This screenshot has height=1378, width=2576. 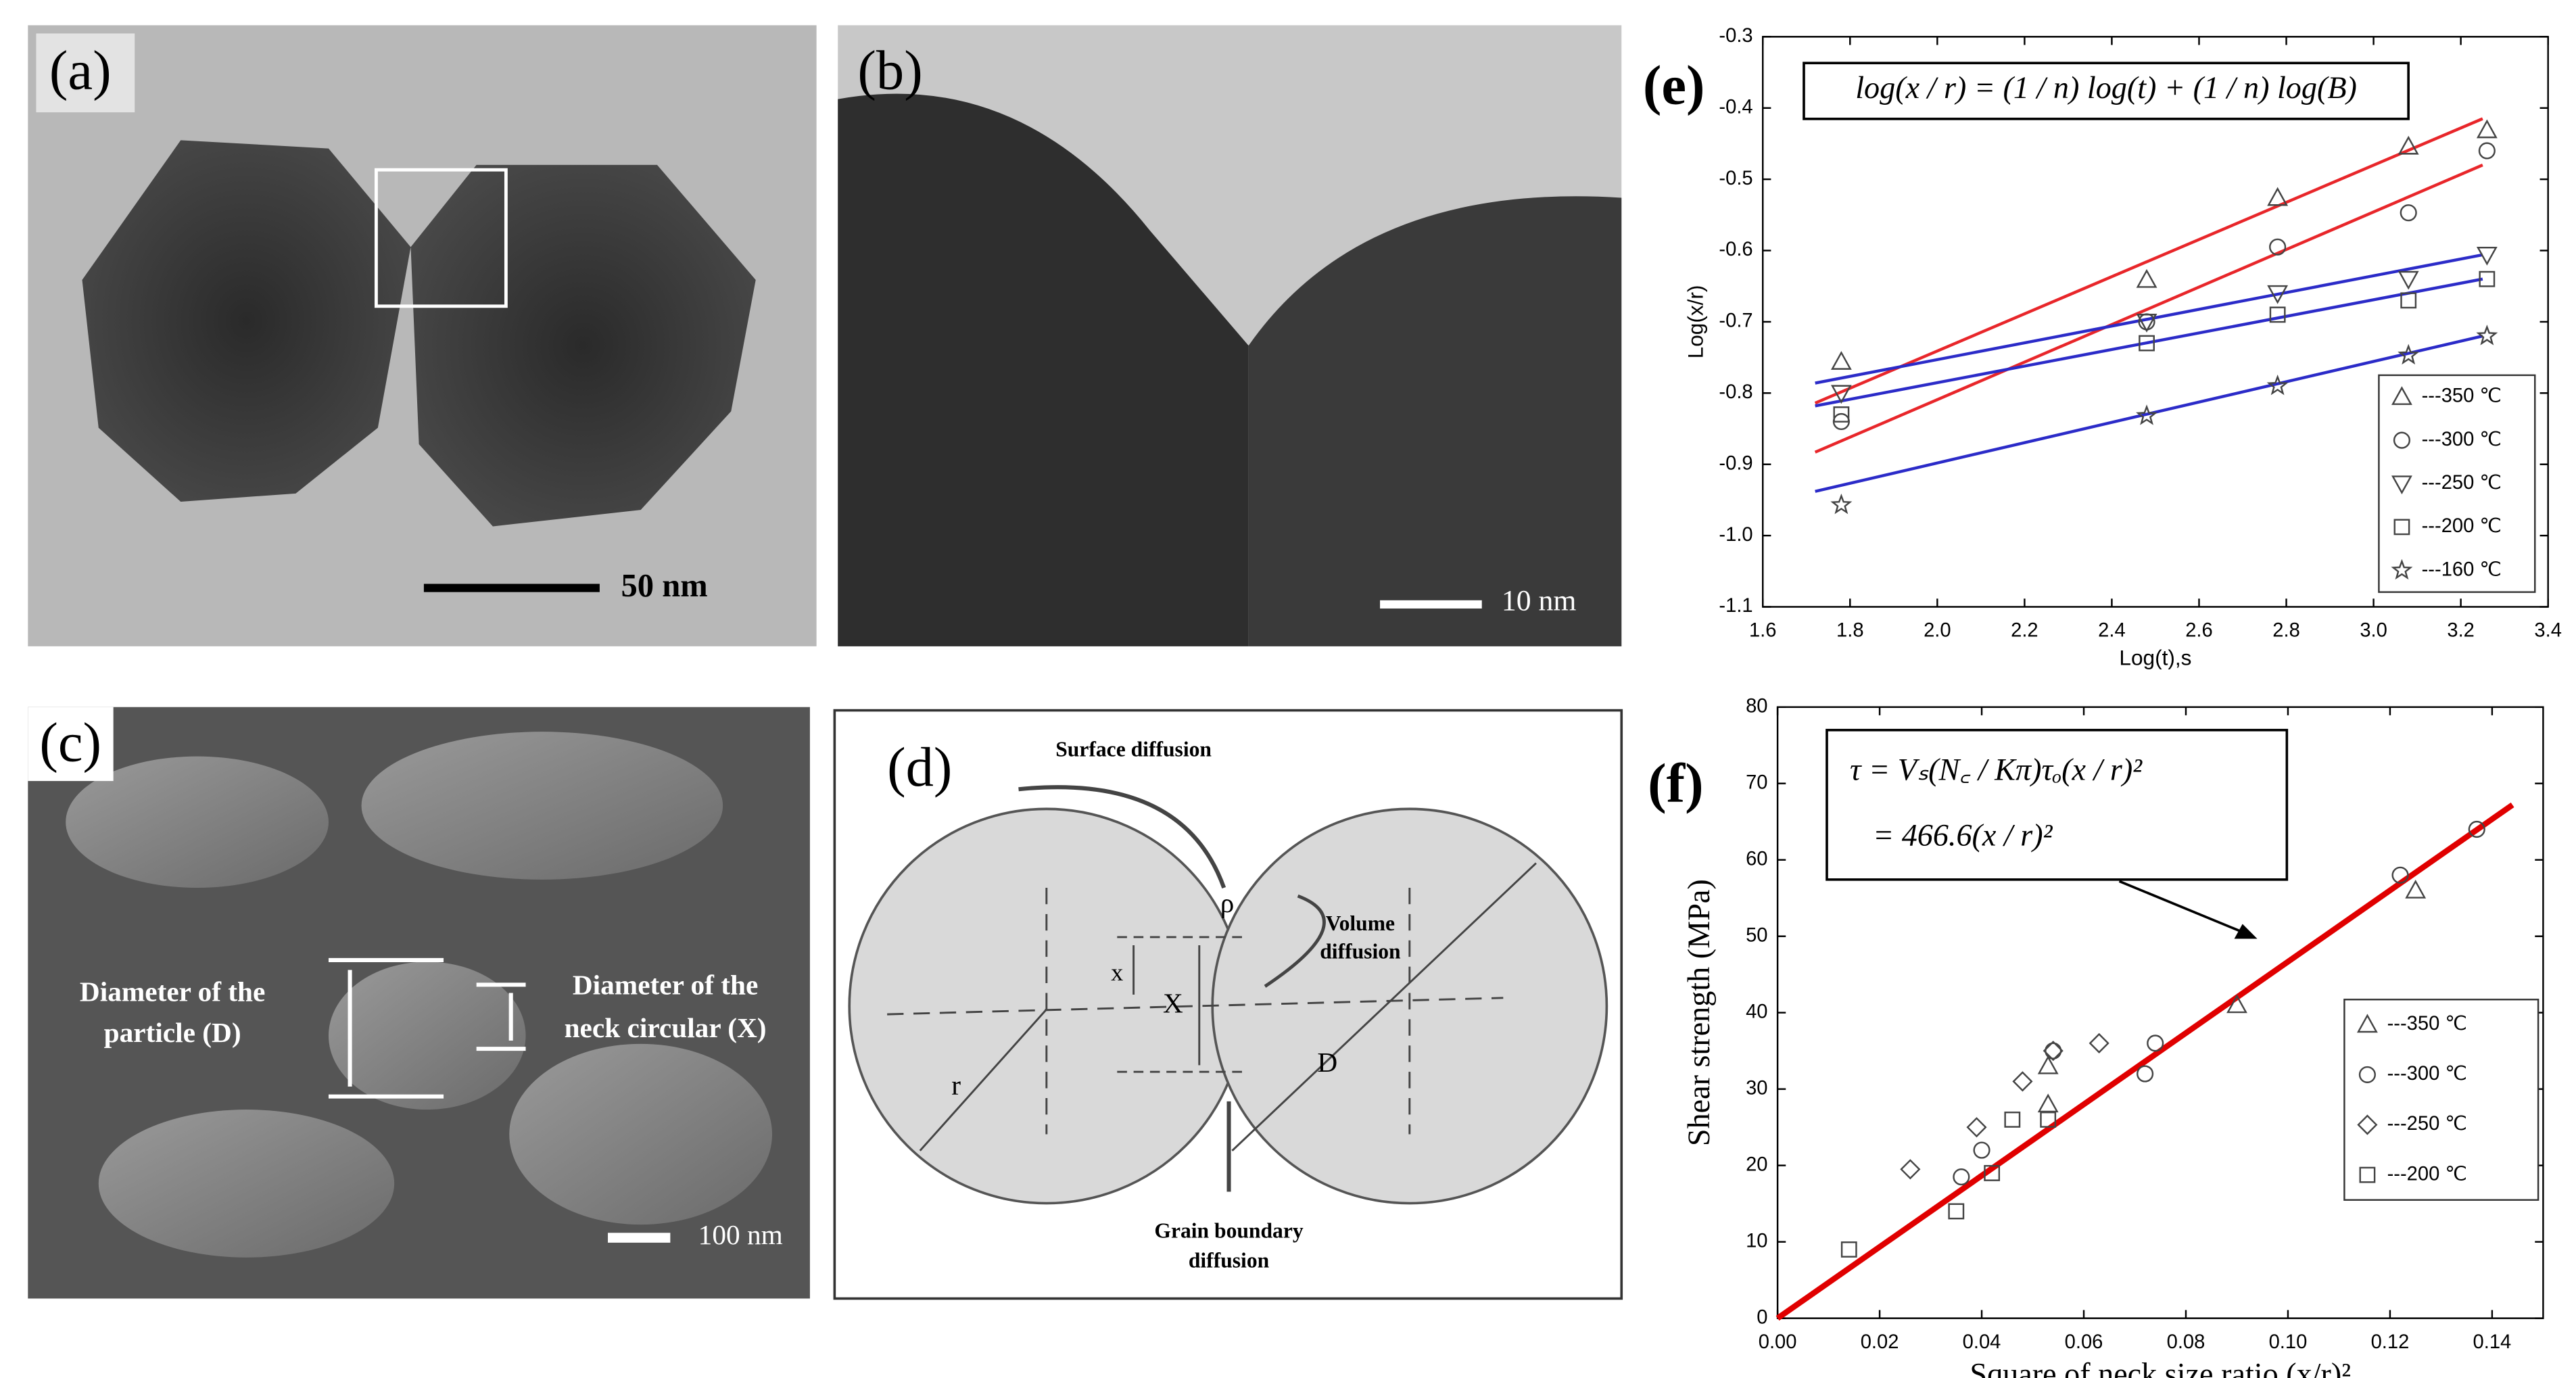 What do you see at coordinates (1212, 988) in the screenshot?
I see `diagram-lines` at bounding box center [1212, 988].